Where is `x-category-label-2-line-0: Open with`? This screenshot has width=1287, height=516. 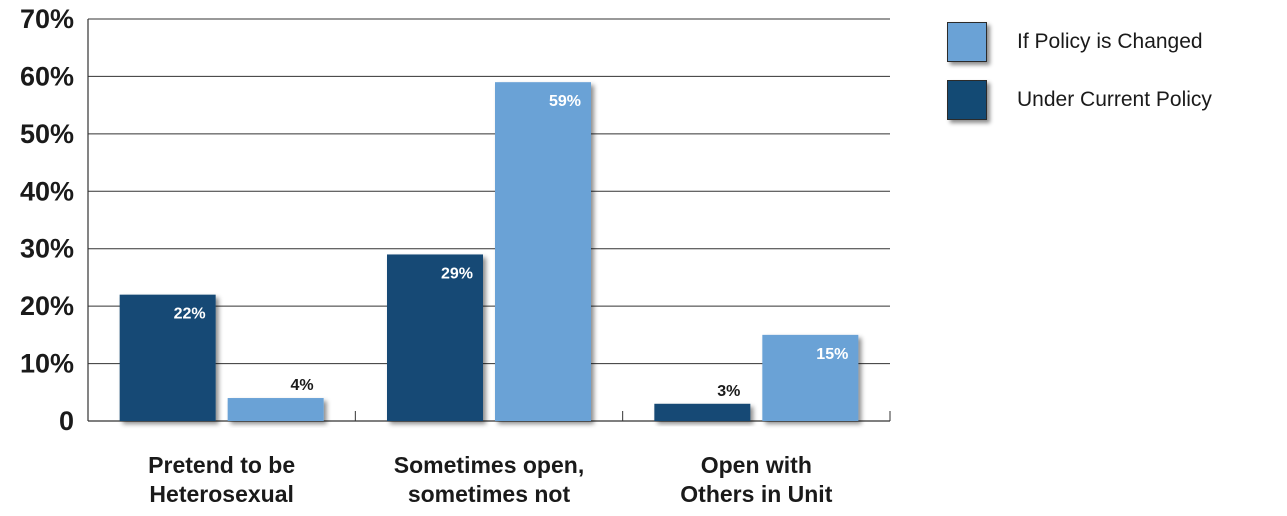 x-category-label-2-line-0: Open with is located at coordinates (756, 465).